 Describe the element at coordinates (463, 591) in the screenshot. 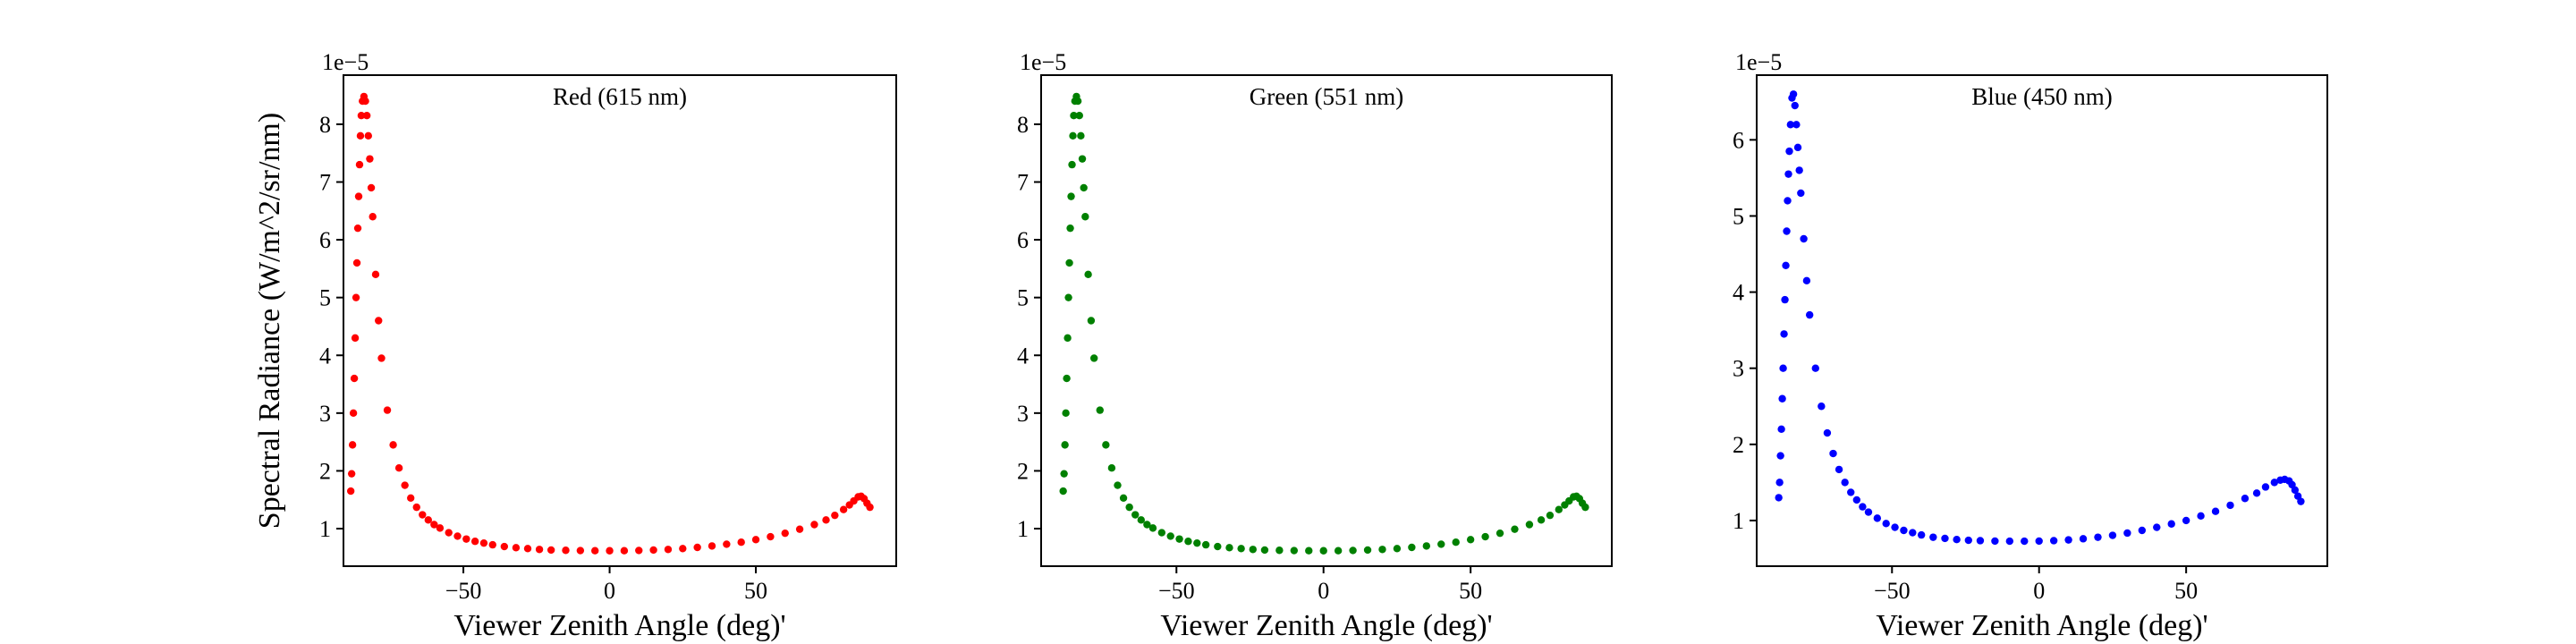

I see `x-tick-label: −50` at that location.